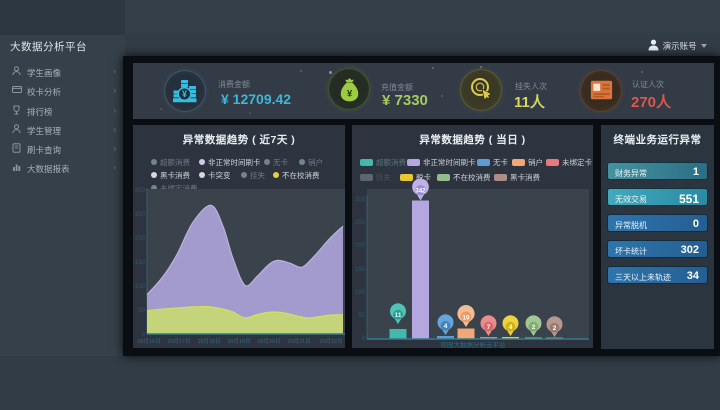 The height and width of the screenshot is (410, 720). What do you see at coordinates (148, 341) in the screenshot?
I see `svg-text: 10月16日` at bounding box center [148, 341].